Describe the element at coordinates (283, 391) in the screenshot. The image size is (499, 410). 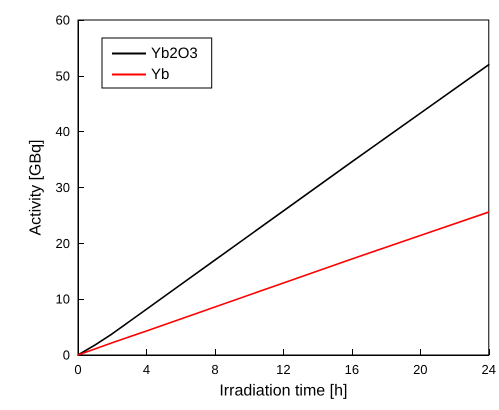
I see `x-axis-title: Irradiation time [h]` at that location.